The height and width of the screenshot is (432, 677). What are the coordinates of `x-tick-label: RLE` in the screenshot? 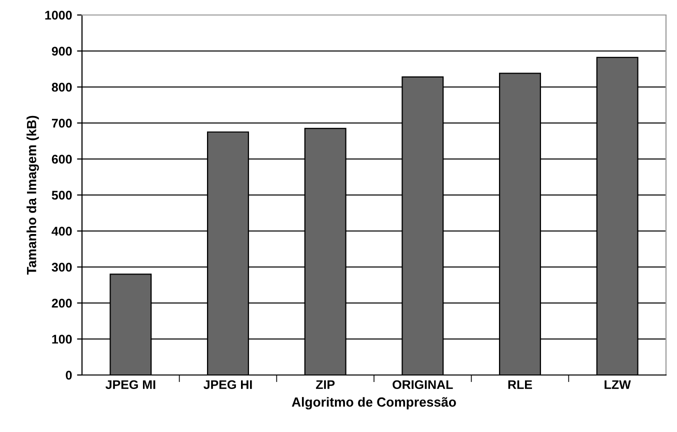 It's located at (520, 384).